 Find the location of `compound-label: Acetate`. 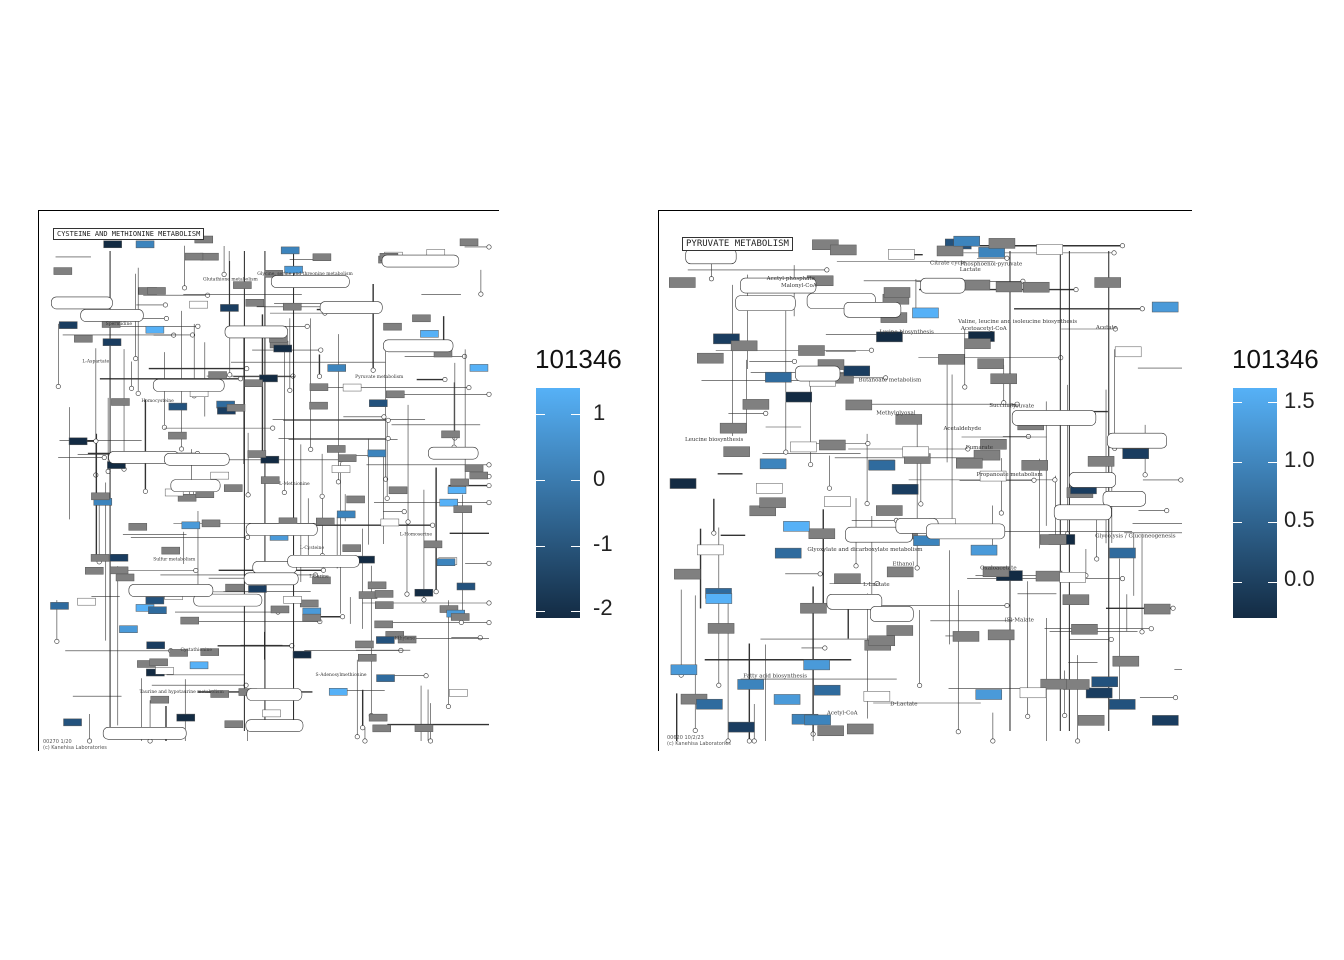

compound-label: Acetate is located at coordinates (1106, 328).